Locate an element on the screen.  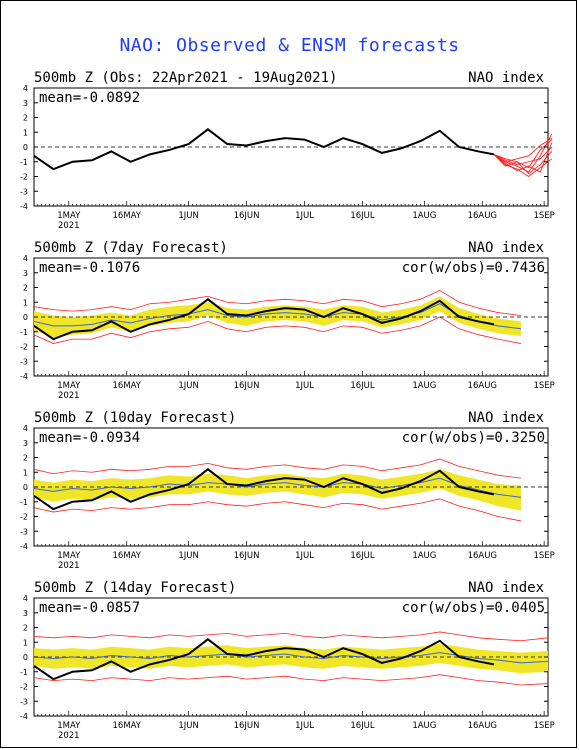
stat-correlation: cor(w/obs)=0.3250 is located at coordinates (473, 438).